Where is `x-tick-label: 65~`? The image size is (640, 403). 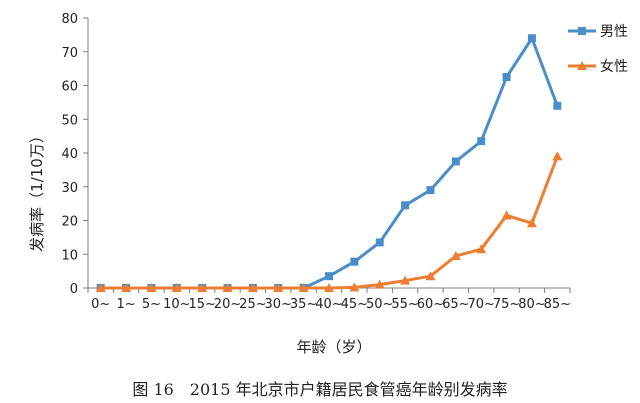 x-tick-label: 65~ is located at coordinates (455, 304).